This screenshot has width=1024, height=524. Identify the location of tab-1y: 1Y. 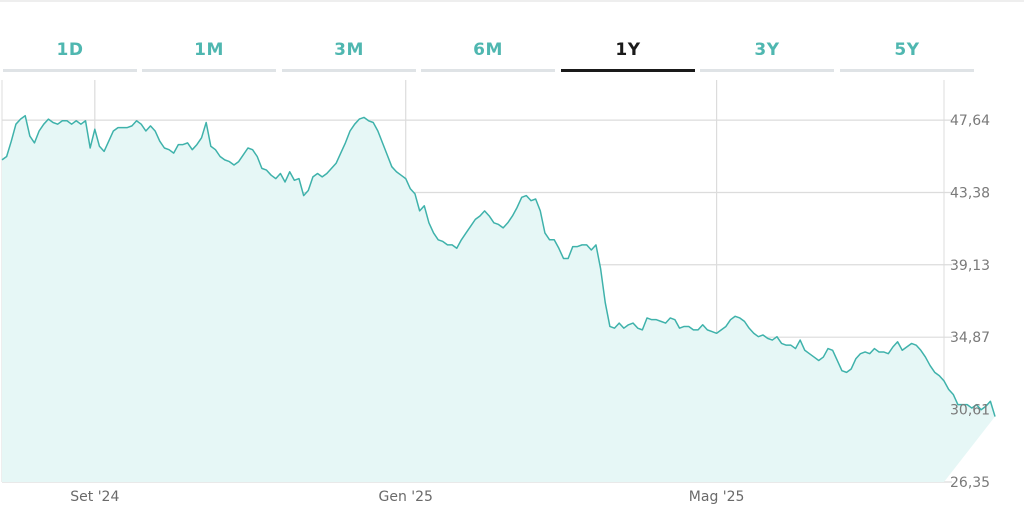
(628, 53).